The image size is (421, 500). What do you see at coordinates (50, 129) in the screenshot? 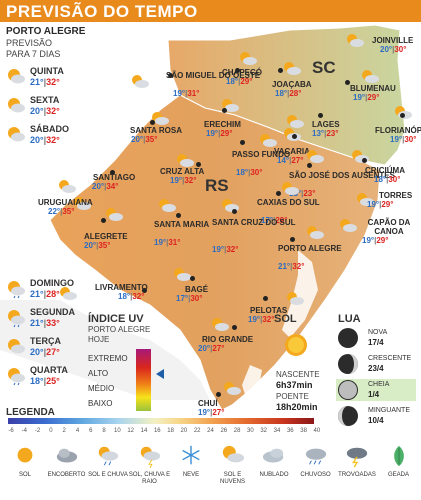
I see `forecast-day-name: SÁBADO` at bounding box center [50, 129].